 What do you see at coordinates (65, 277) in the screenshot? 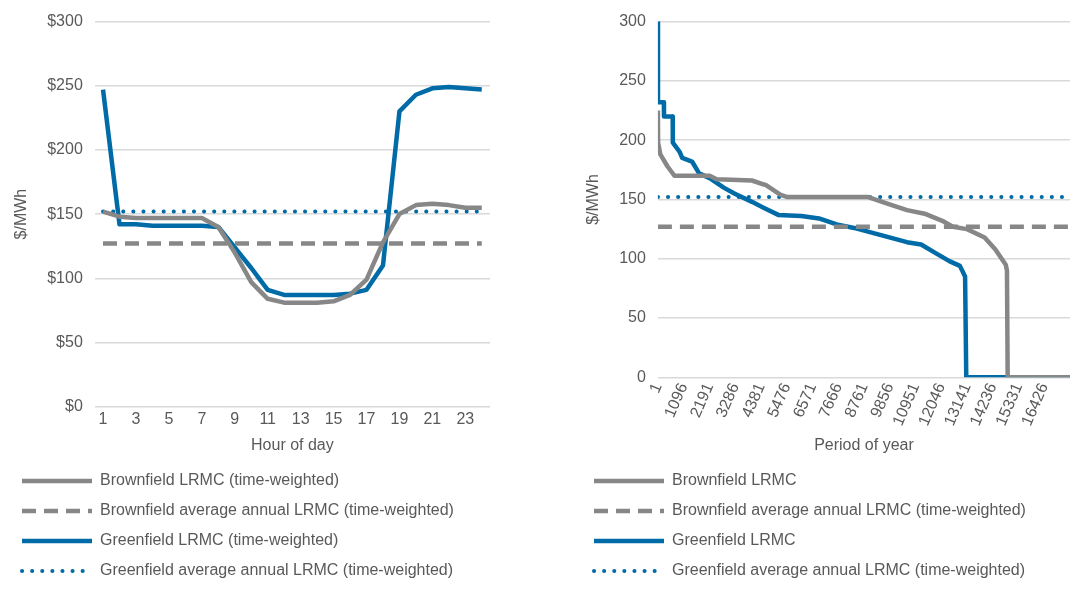
I see `y-tick-label: $100` at bounding box center [65, 277].